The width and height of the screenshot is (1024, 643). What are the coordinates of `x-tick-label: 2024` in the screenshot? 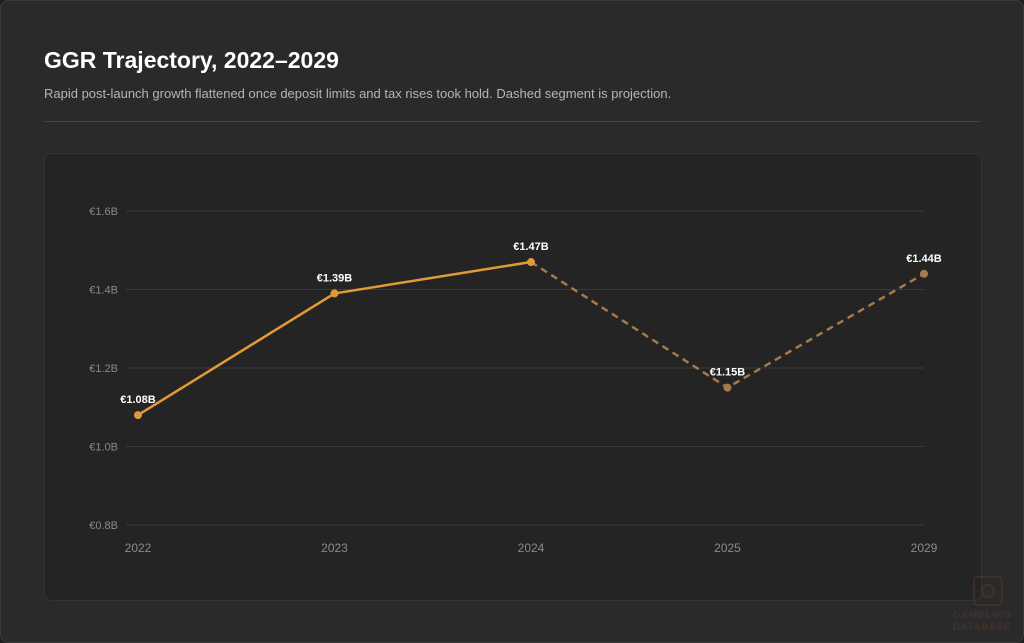 It's located at (531, 548).